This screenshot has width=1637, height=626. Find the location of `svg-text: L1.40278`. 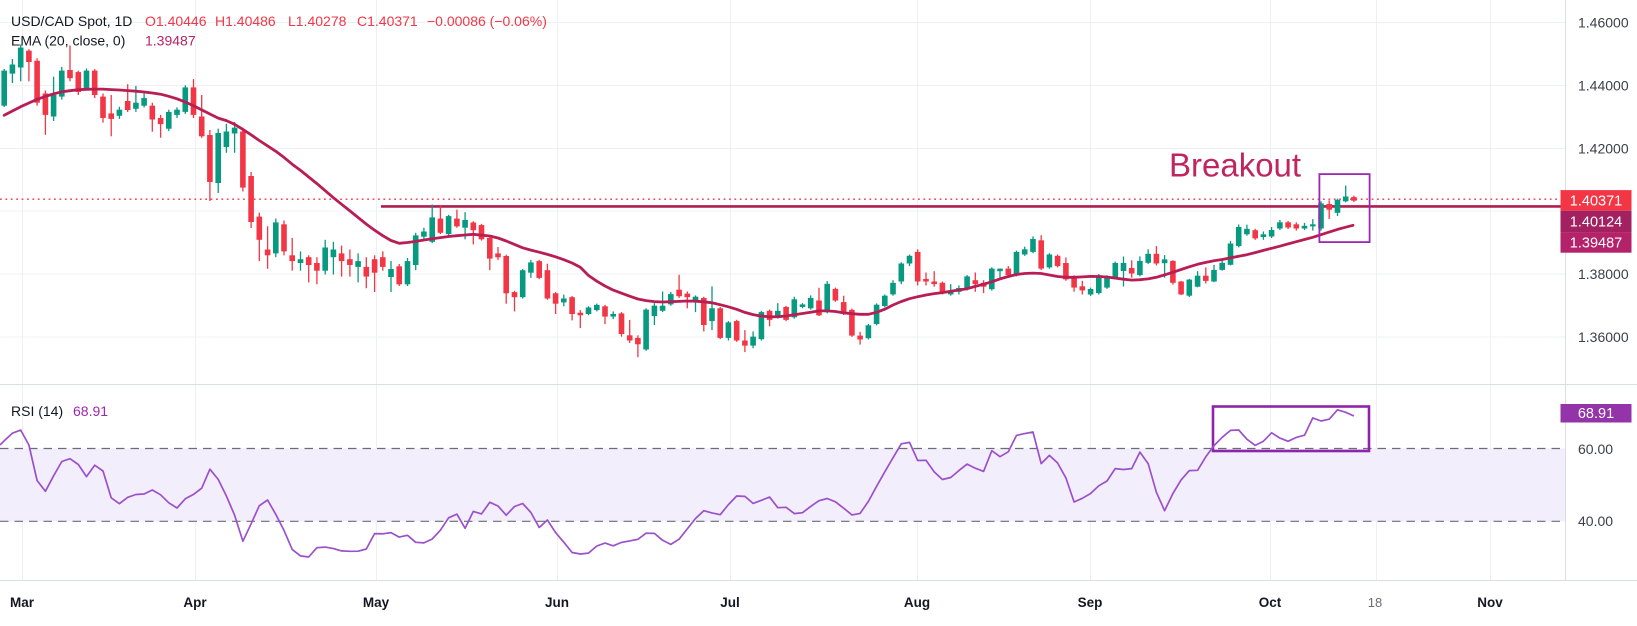

svg-text: L1.40278 is located at coordinates (317, 21).